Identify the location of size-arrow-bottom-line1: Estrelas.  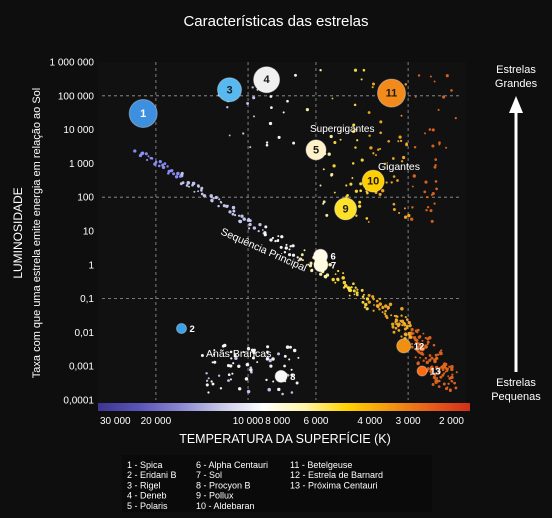
(516, 383).